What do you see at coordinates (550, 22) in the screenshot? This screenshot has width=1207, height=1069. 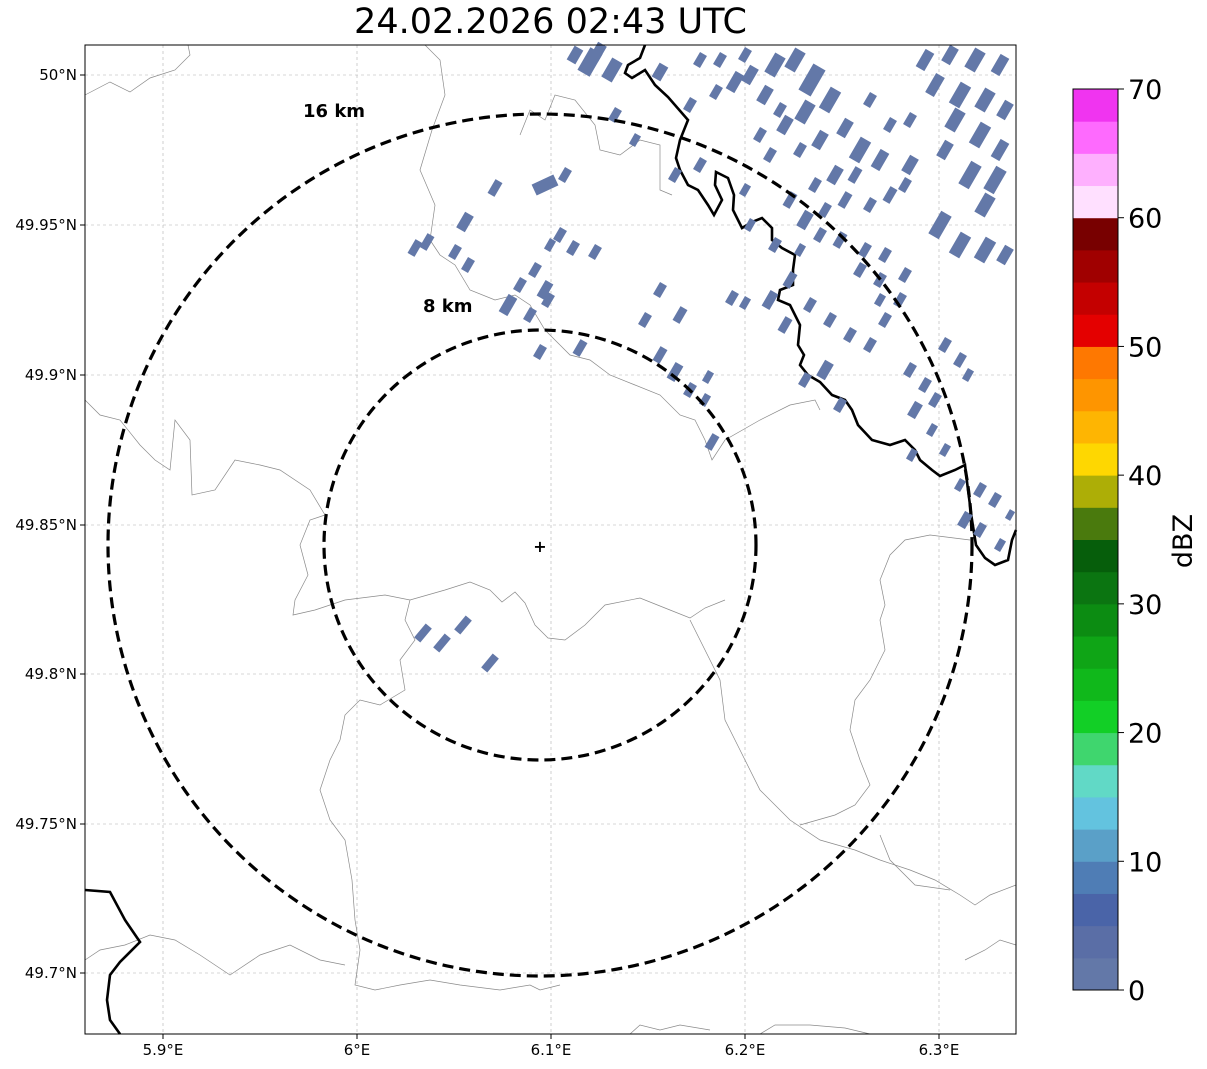 I see `plot-title: 24.02.2026 02:43 UTC` at bounding box center [550, 22].